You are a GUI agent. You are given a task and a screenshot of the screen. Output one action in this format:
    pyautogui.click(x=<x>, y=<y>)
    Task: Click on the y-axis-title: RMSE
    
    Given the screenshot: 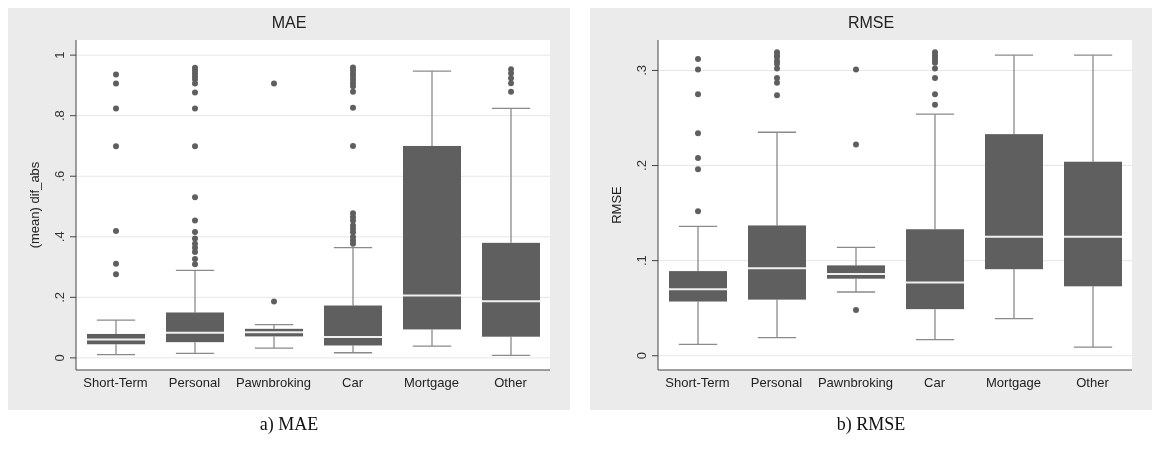 What is the action you would take?
    pyautogui.click(x=616, y=204)
    